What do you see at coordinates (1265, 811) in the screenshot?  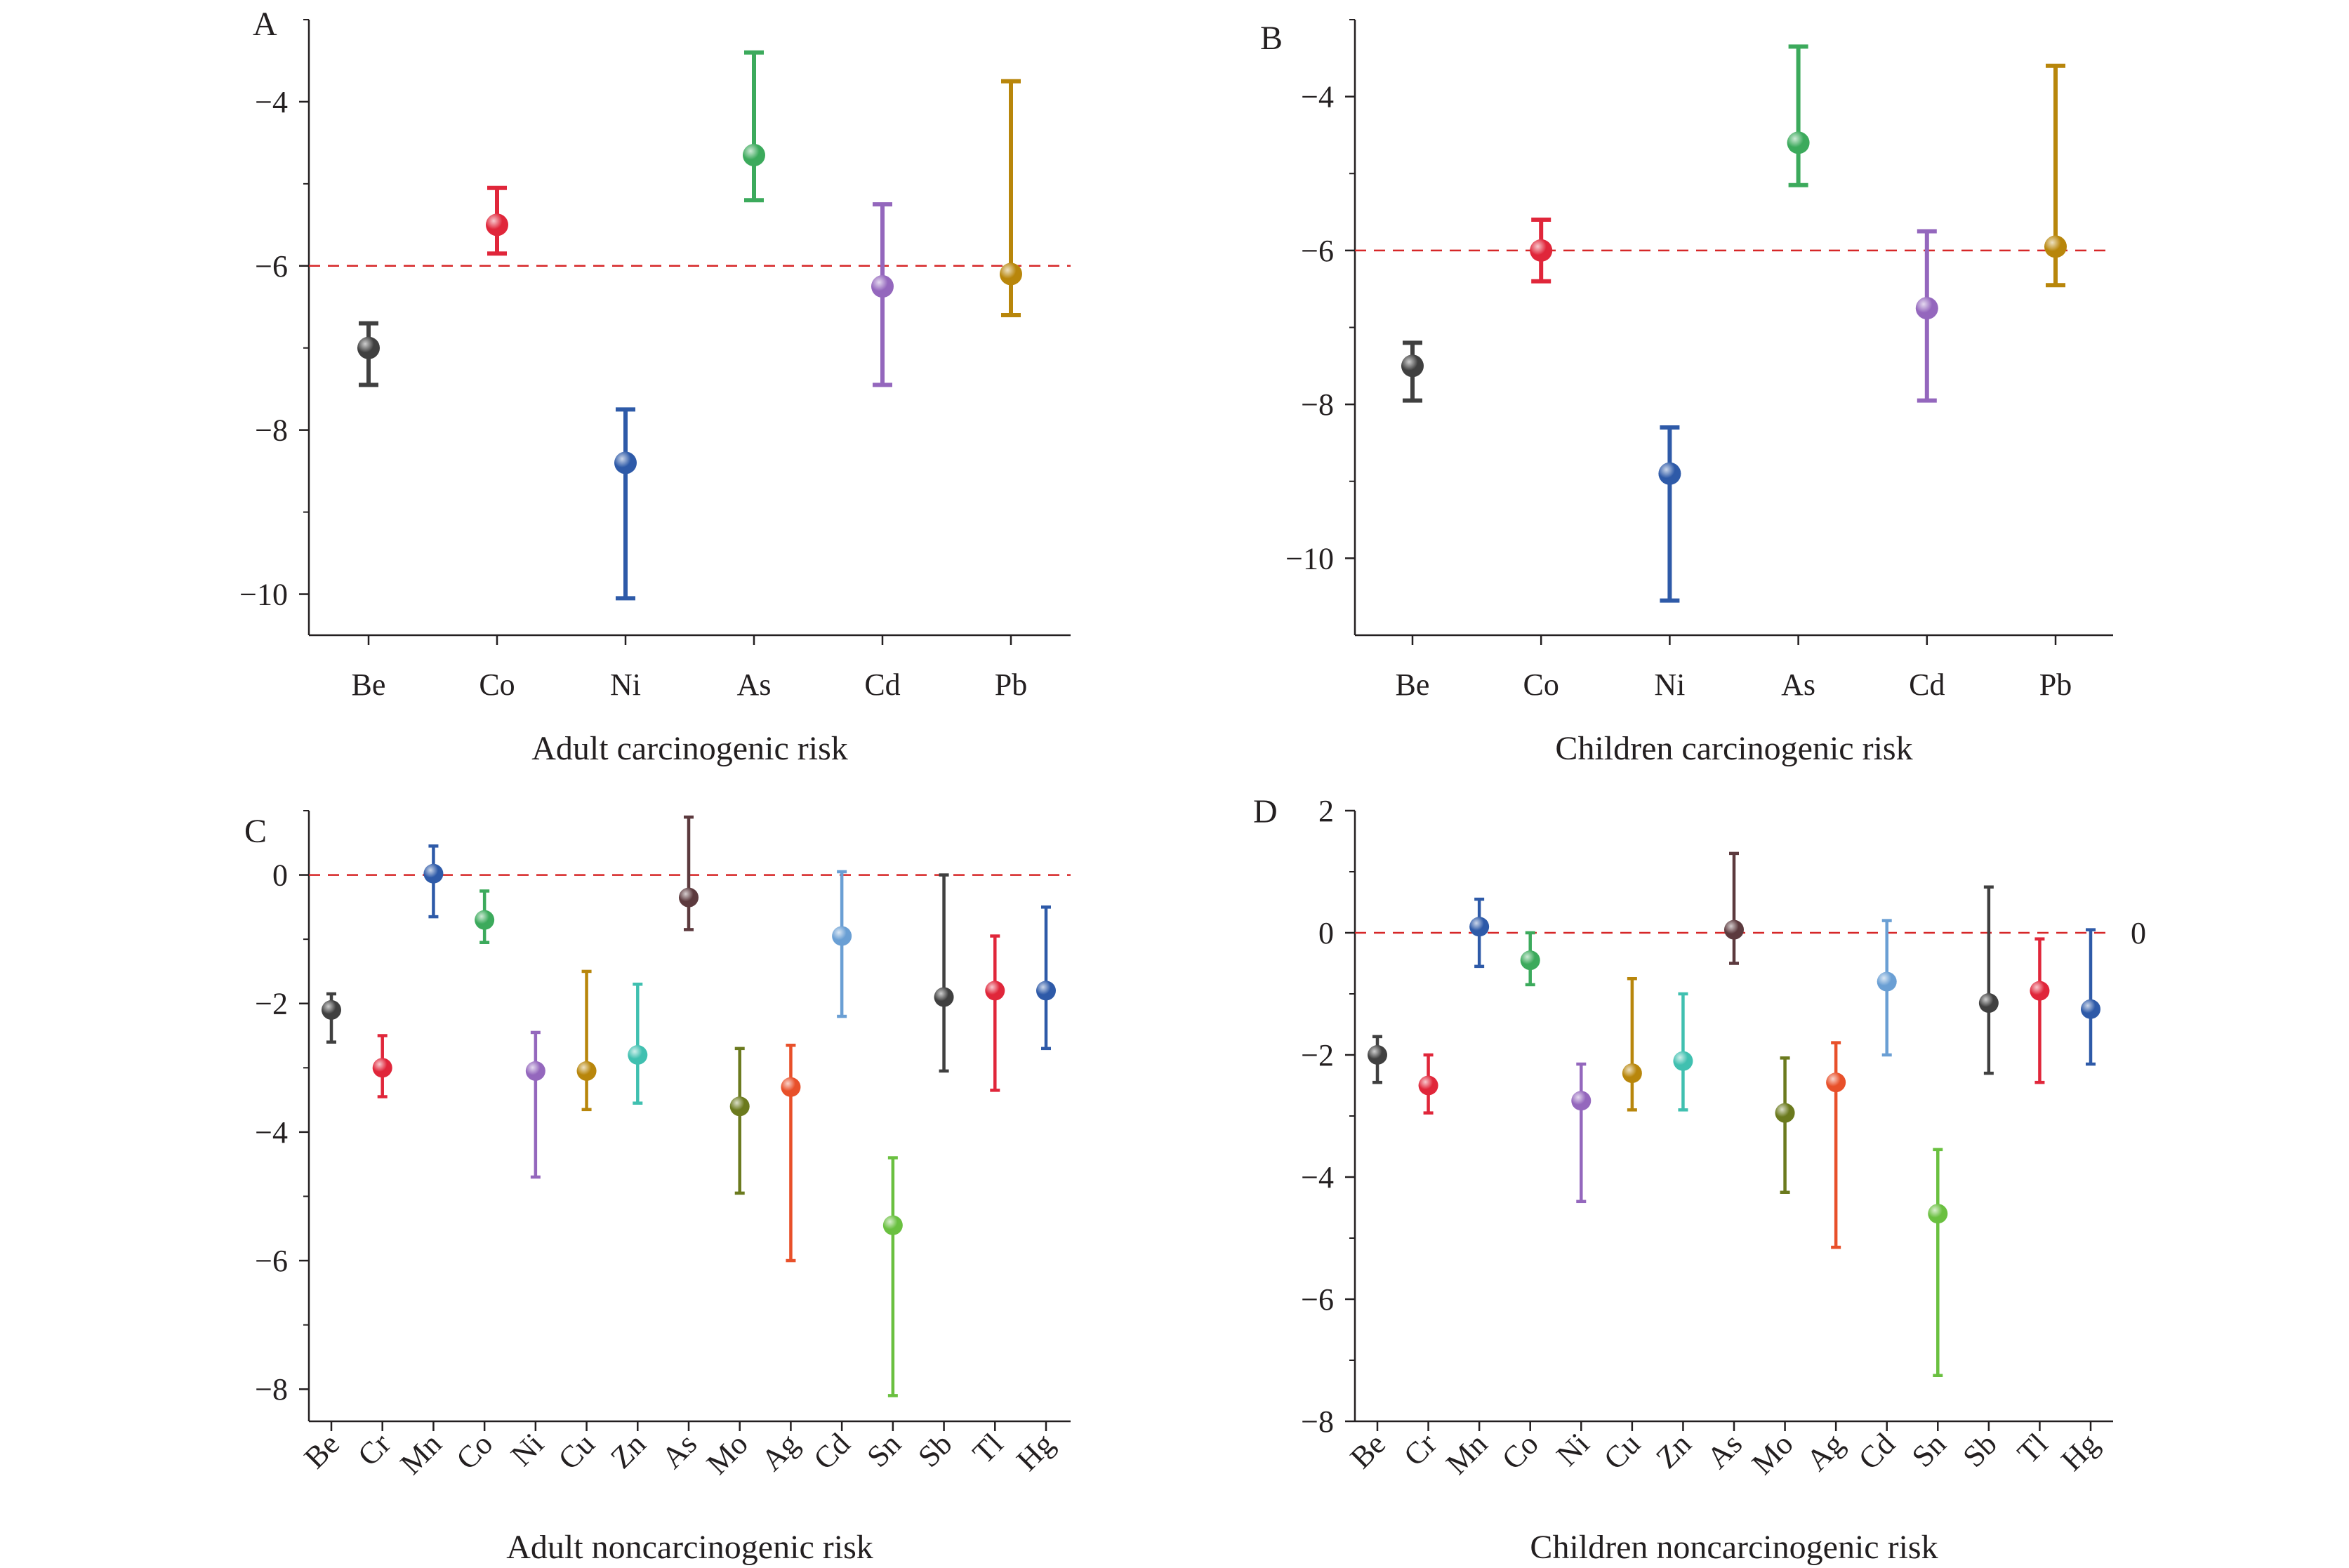 I see `panel-letter: D` at bounding box center [1265, 811].